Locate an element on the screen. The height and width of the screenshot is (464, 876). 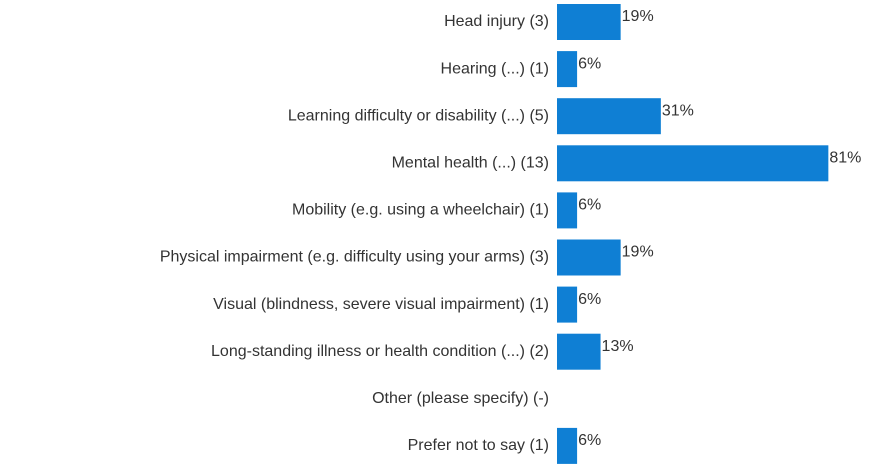
value-label: 13% is located at coordinates (618, 346).